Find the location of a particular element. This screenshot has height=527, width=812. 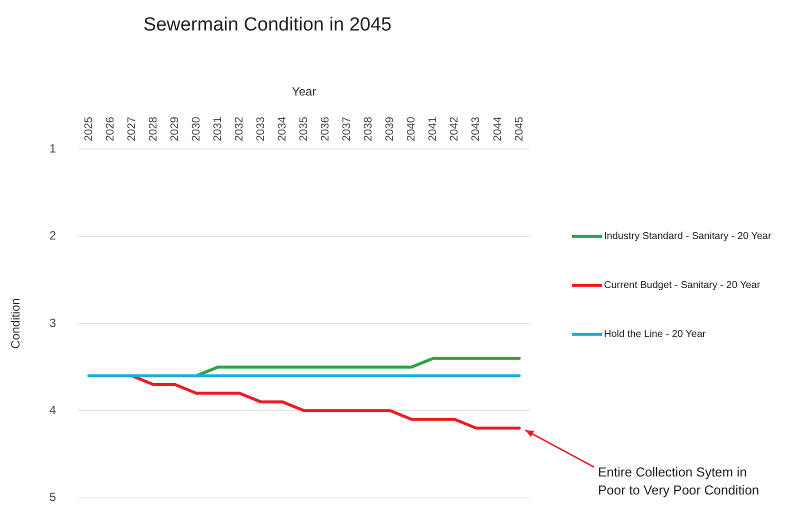

y-tick-label: 3 is located at coordinates (52, 323).